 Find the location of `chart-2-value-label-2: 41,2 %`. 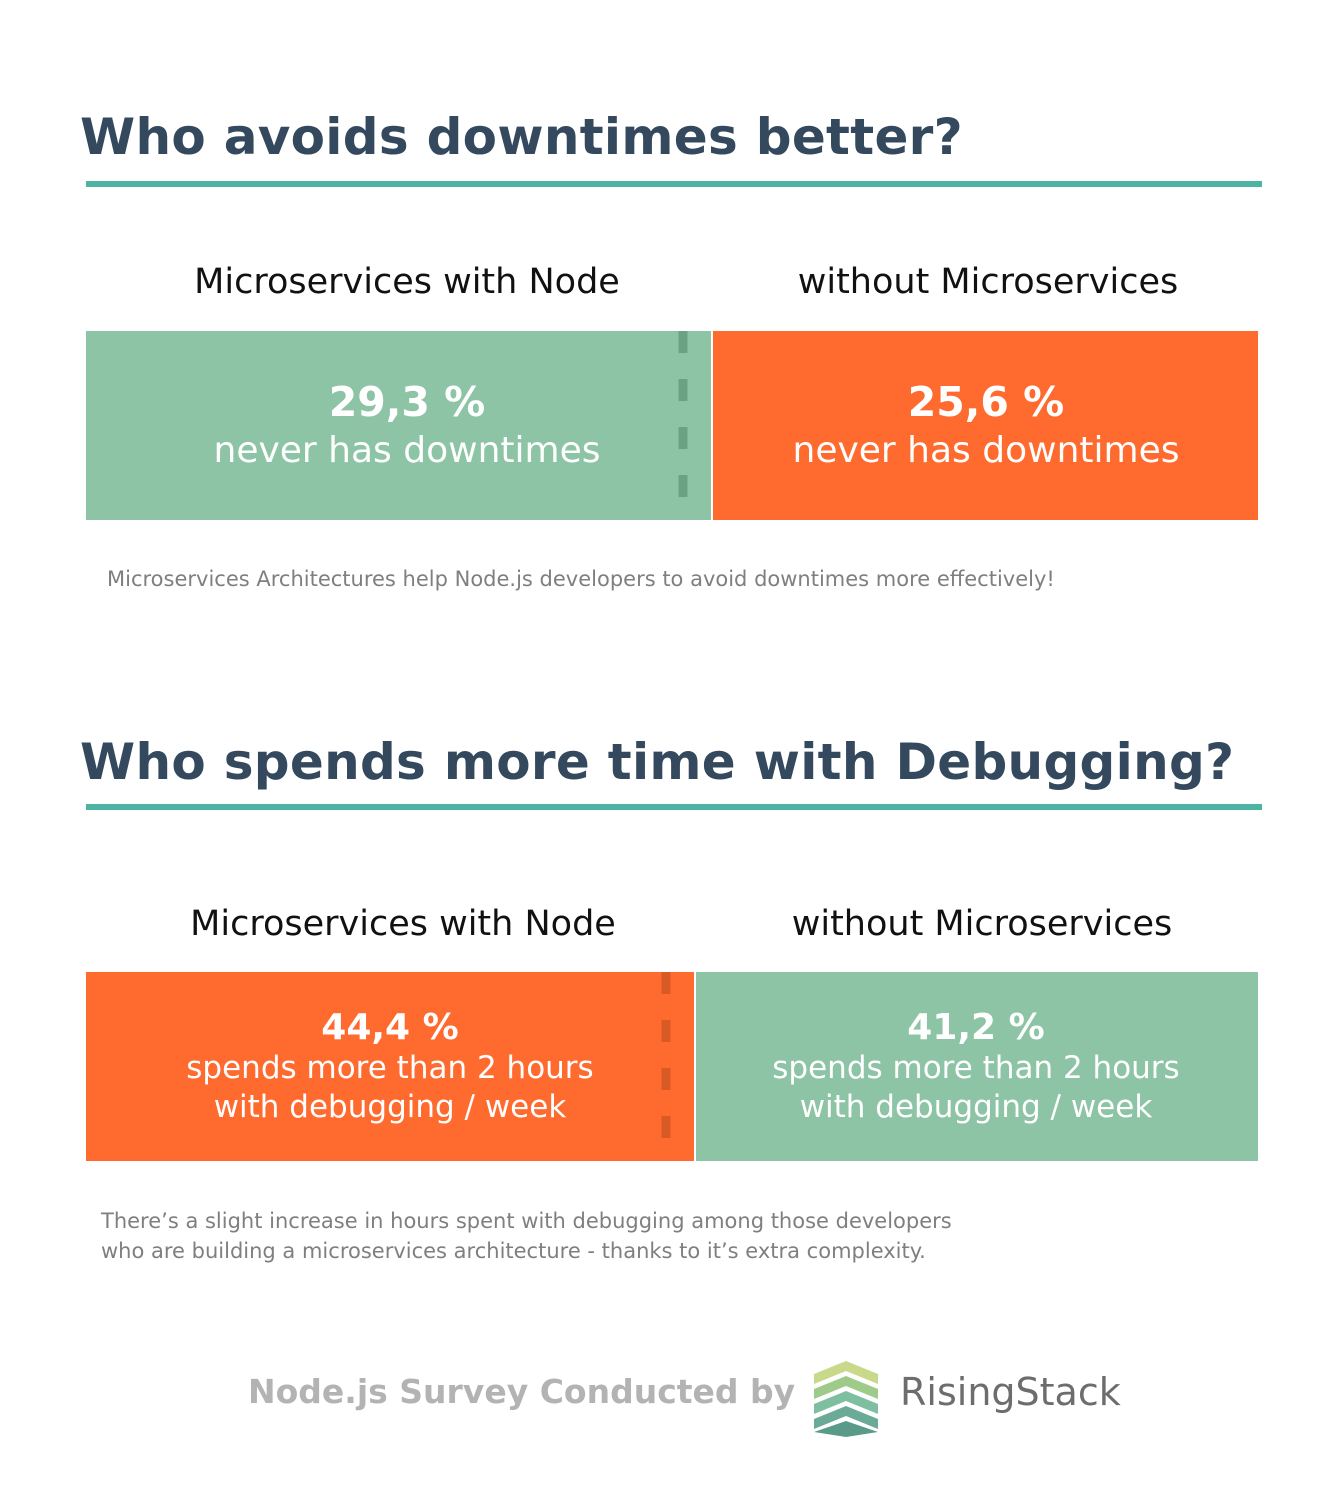

chart-2-value-label-2: 41,2 % is located at coordinates (976, 1028).